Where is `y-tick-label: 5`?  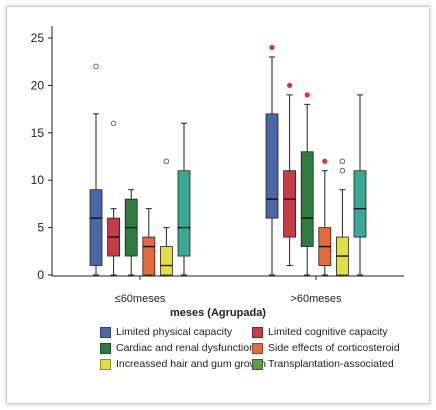 y-tick-label: 5 is located at coordinates (40, 228).